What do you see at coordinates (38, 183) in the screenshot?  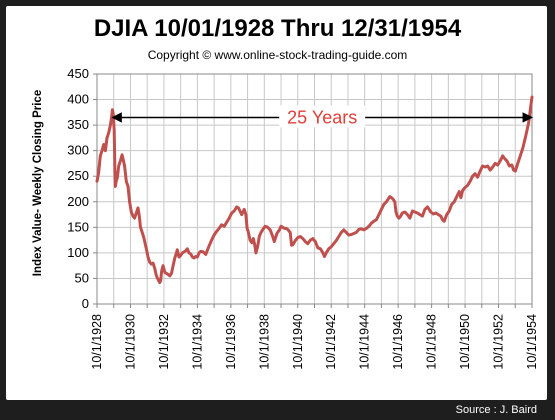 I see `y-axis-label: Index Value- Weekly Closing Price` at bounding box center [38, 183].